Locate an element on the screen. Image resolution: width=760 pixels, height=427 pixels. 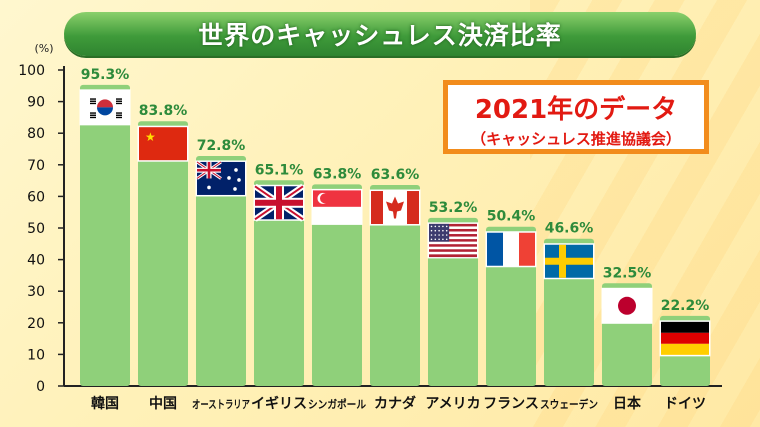
china-flag: ★ is located at coordinates (163, 143).